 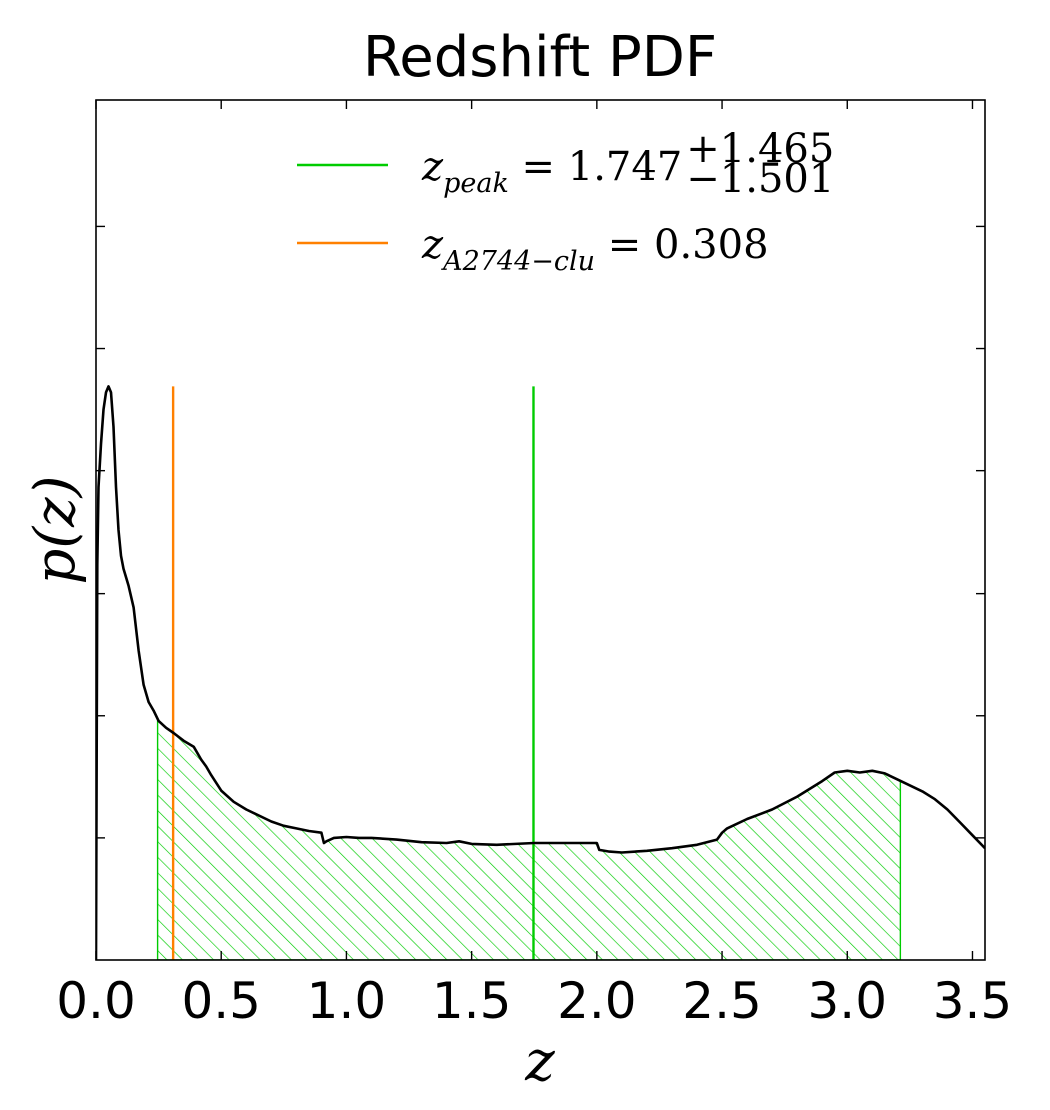 I want to click on x-tick-label: 3.0, so click(x=848, y=1001).